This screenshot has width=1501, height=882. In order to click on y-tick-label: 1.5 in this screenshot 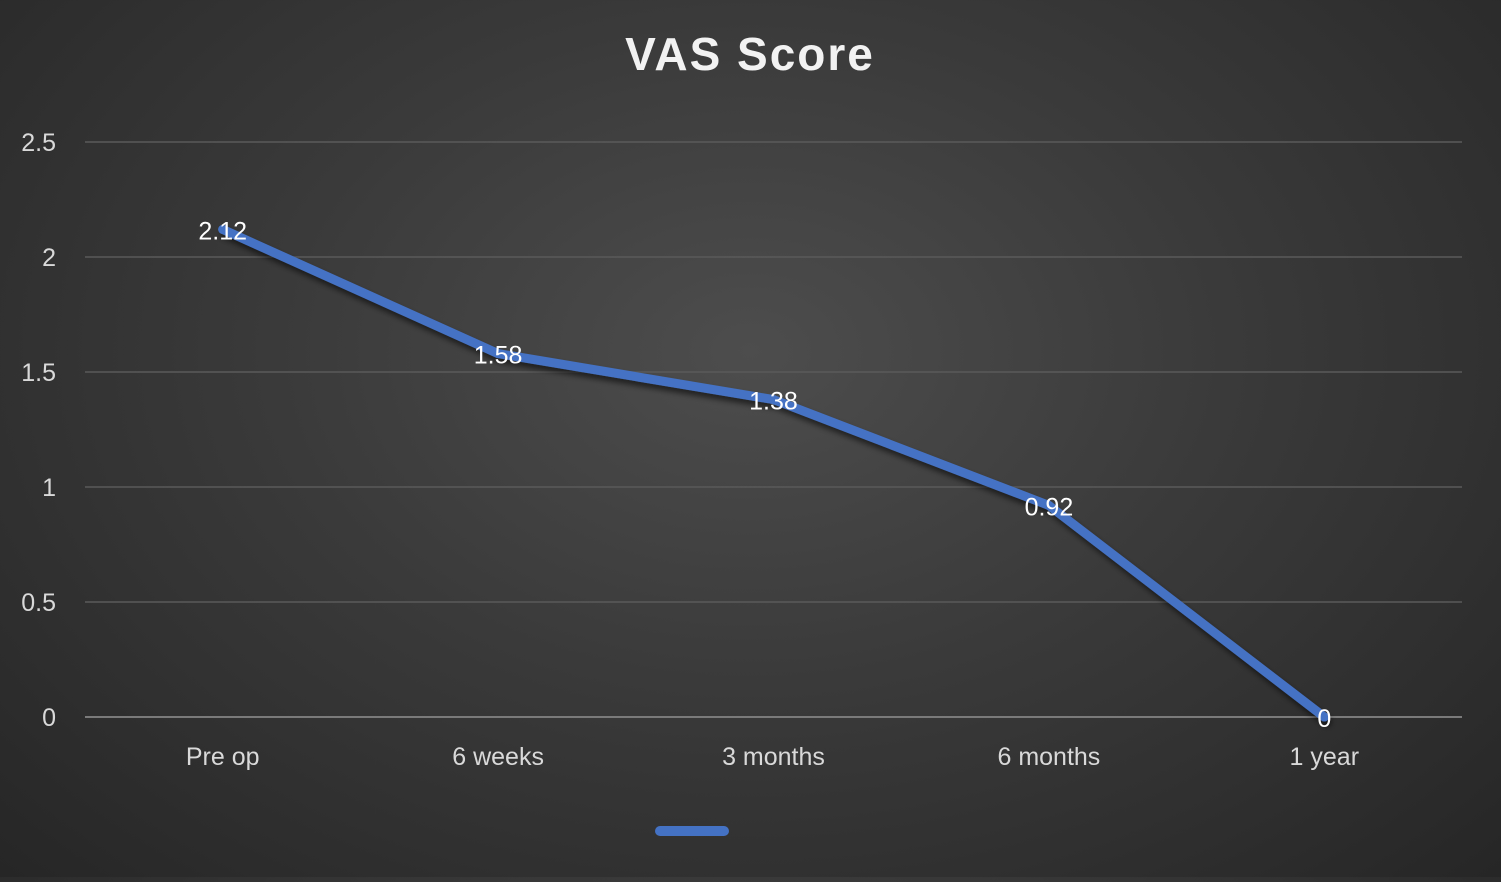, I will do `click(38, 373)`.